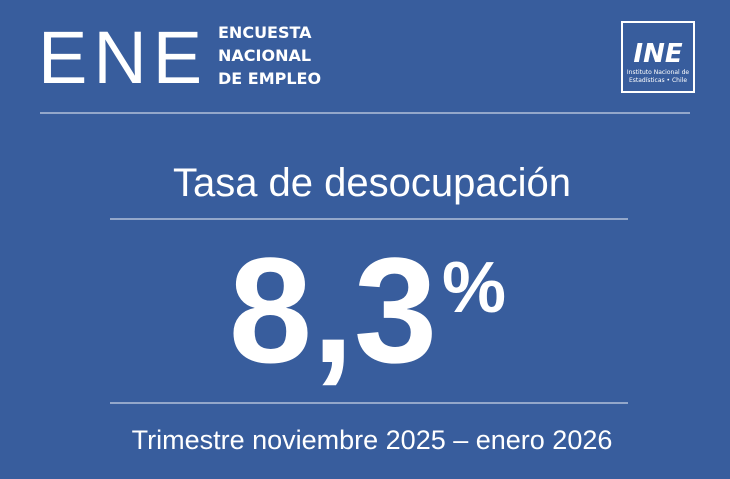  Describe the element at coordinates (658, 72) in the screenshot. I see `logo-text: Instituto Nacional de` at that location.